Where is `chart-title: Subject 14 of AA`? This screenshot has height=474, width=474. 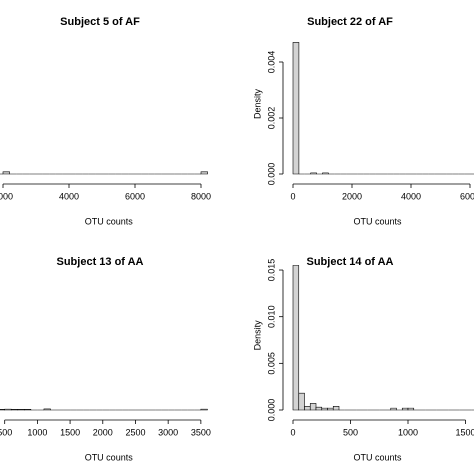 chart-title: Subject 14 of AA is located at coordinates (350, 262).